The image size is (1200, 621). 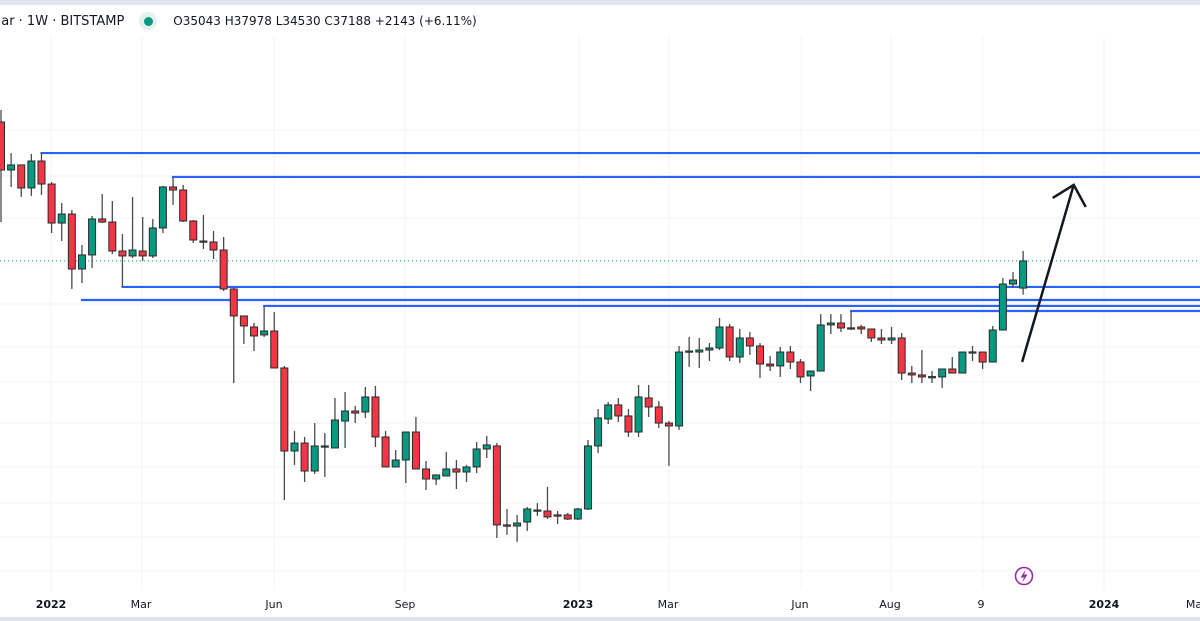 I want to click on lightning-icon, so click(x=1024, y=576).